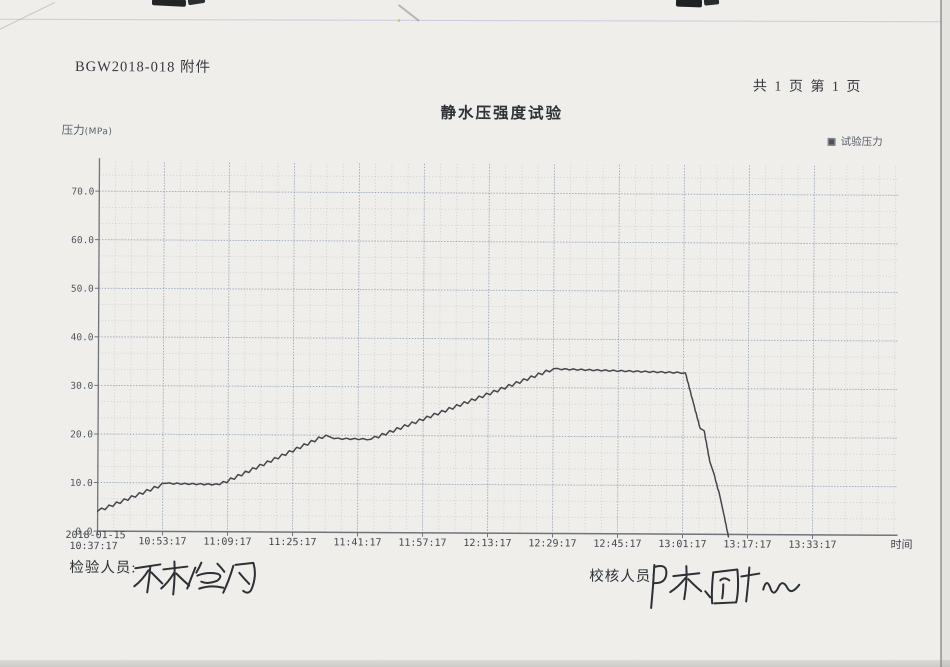 The height and width of the screenshot is (667, 950). I want to click on checker-signature, so click(725, 586).